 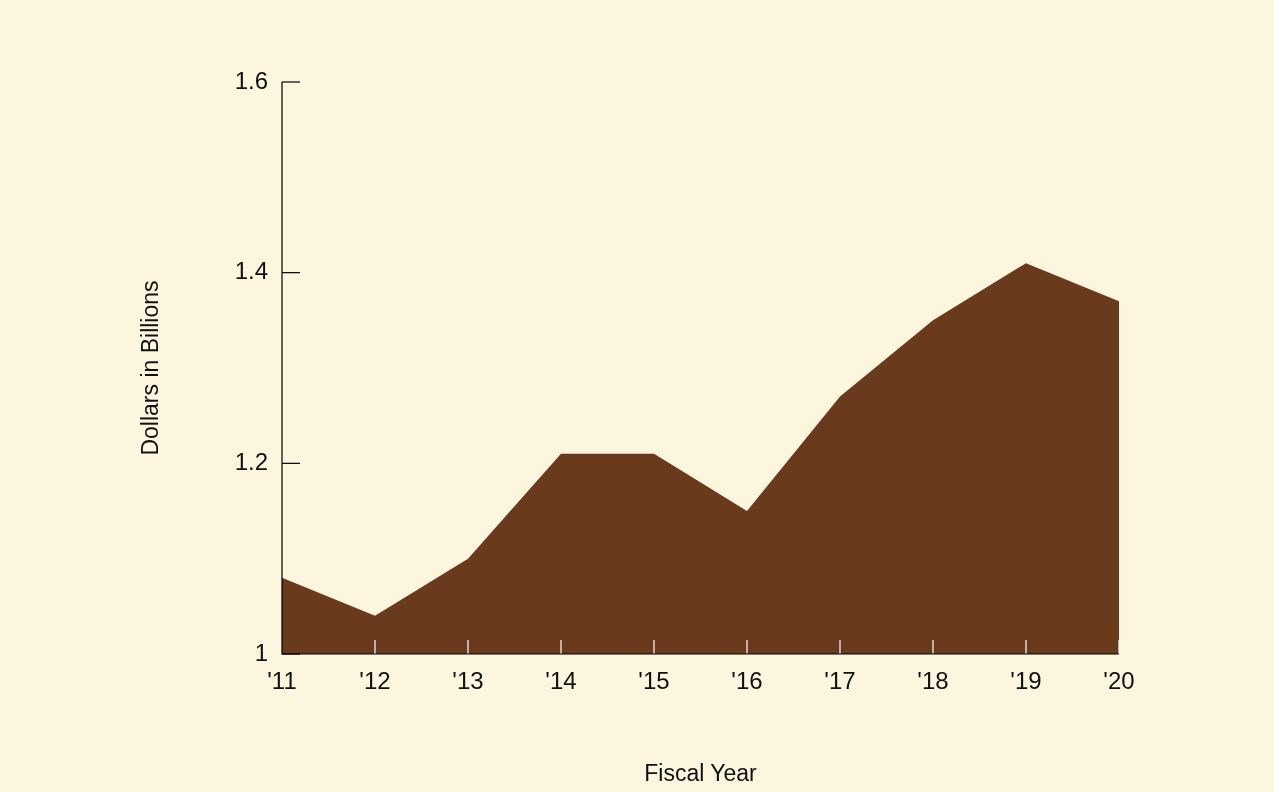 I want to click on x-tick-label: '19, so click(x=1026, y=681).